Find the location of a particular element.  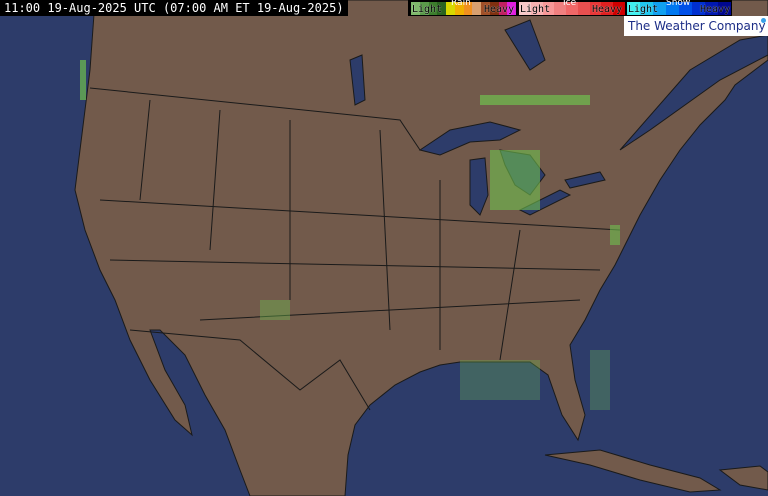

snow-light: Light is located at coordinates (643, 9).